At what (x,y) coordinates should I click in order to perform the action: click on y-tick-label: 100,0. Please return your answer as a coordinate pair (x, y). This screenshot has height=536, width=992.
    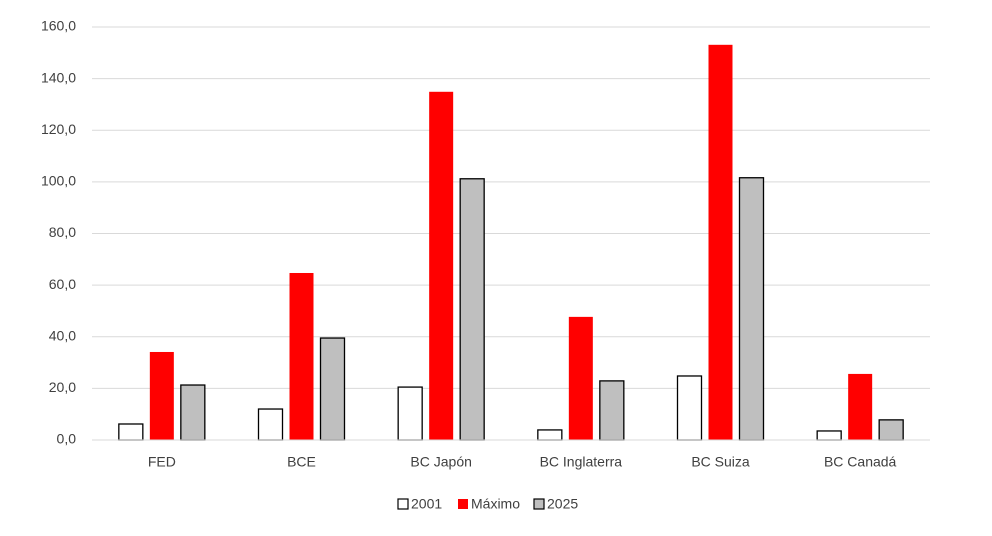
    Looking at the image, I should click on (58, 181).